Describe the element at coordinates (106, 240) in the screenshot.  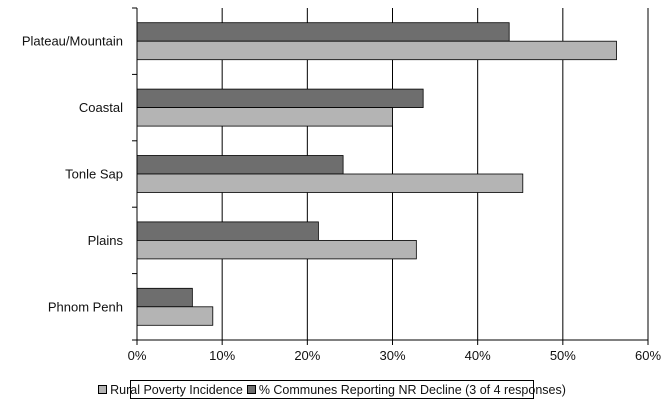
I see `y-category-label: Plains` at that location.